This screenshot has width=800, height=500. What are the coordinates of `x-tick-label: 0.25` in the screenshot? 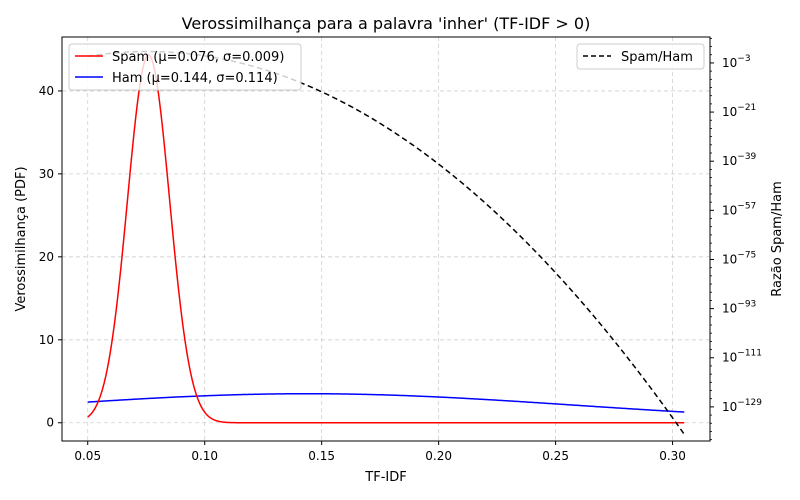 It's located at (555, 456).